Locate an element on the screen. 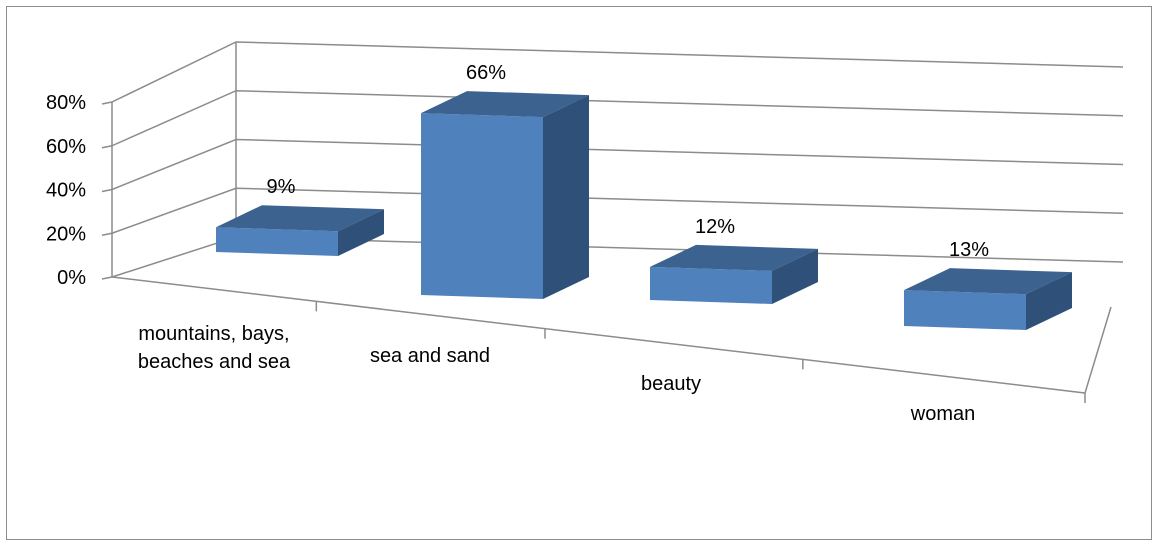 The width and height of the screenshot is (1159, 546). category-label: sea and sand is located at coordinates (430, 356).